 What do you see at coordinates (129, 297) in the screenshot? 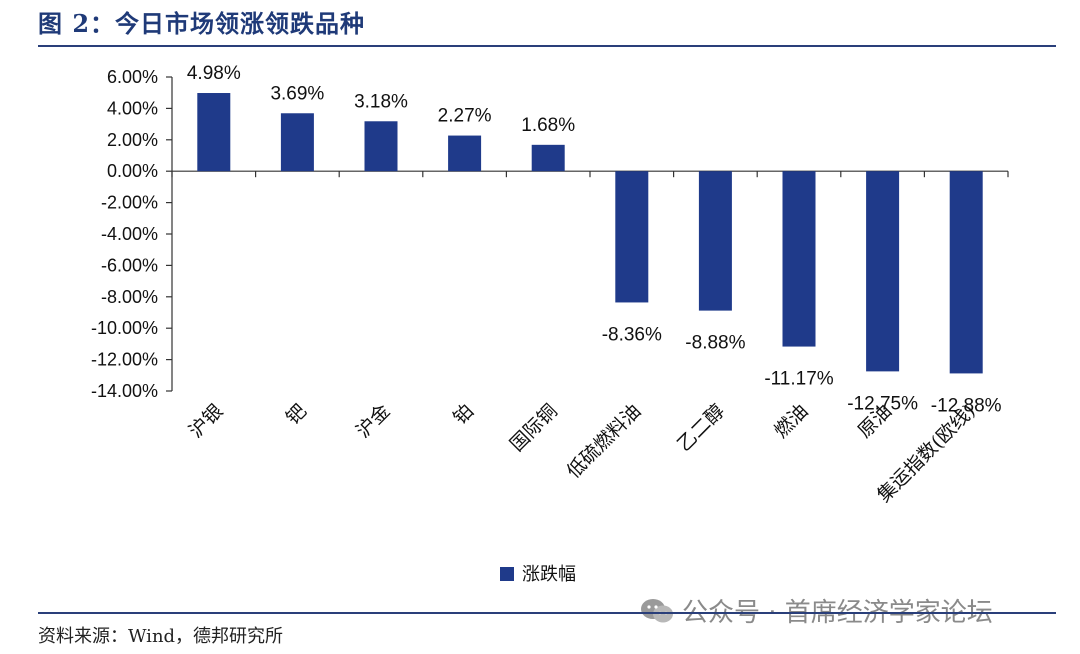
I see `y-tick-label: -8.00%` at bounding box center [129, 297].